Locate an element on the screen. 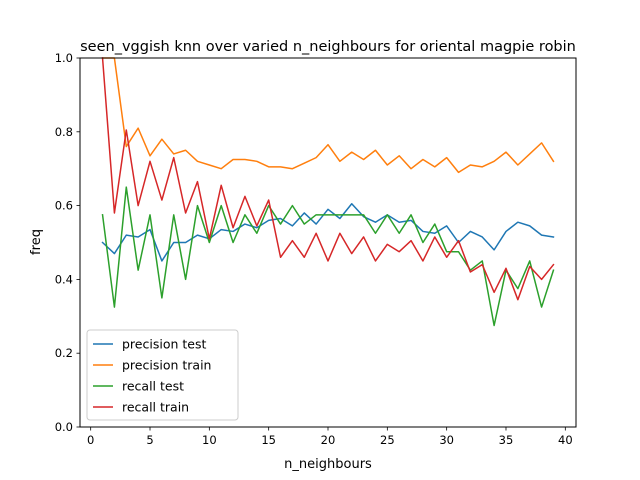  y-axis-label: freq is located at coordinates (36, 242).